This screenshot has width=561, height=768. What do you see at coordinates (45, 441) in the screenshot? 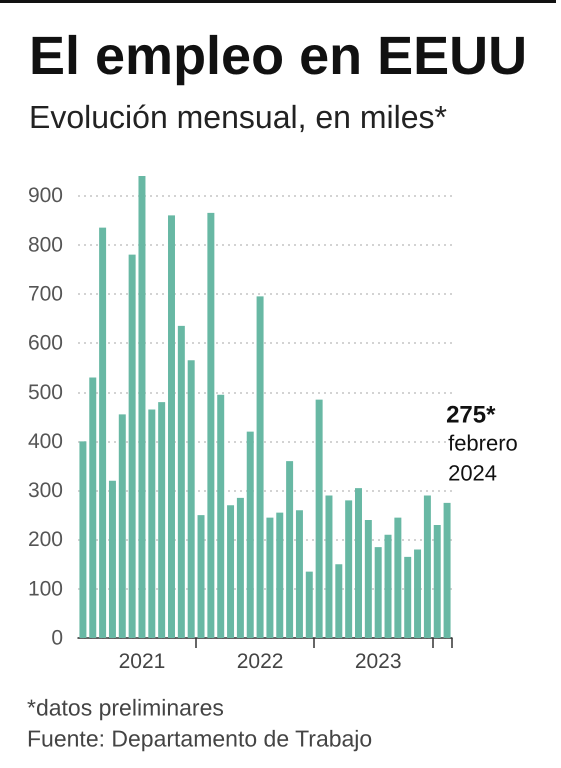
I see `y-tick-label: 400` at bounding box center [45, 441].